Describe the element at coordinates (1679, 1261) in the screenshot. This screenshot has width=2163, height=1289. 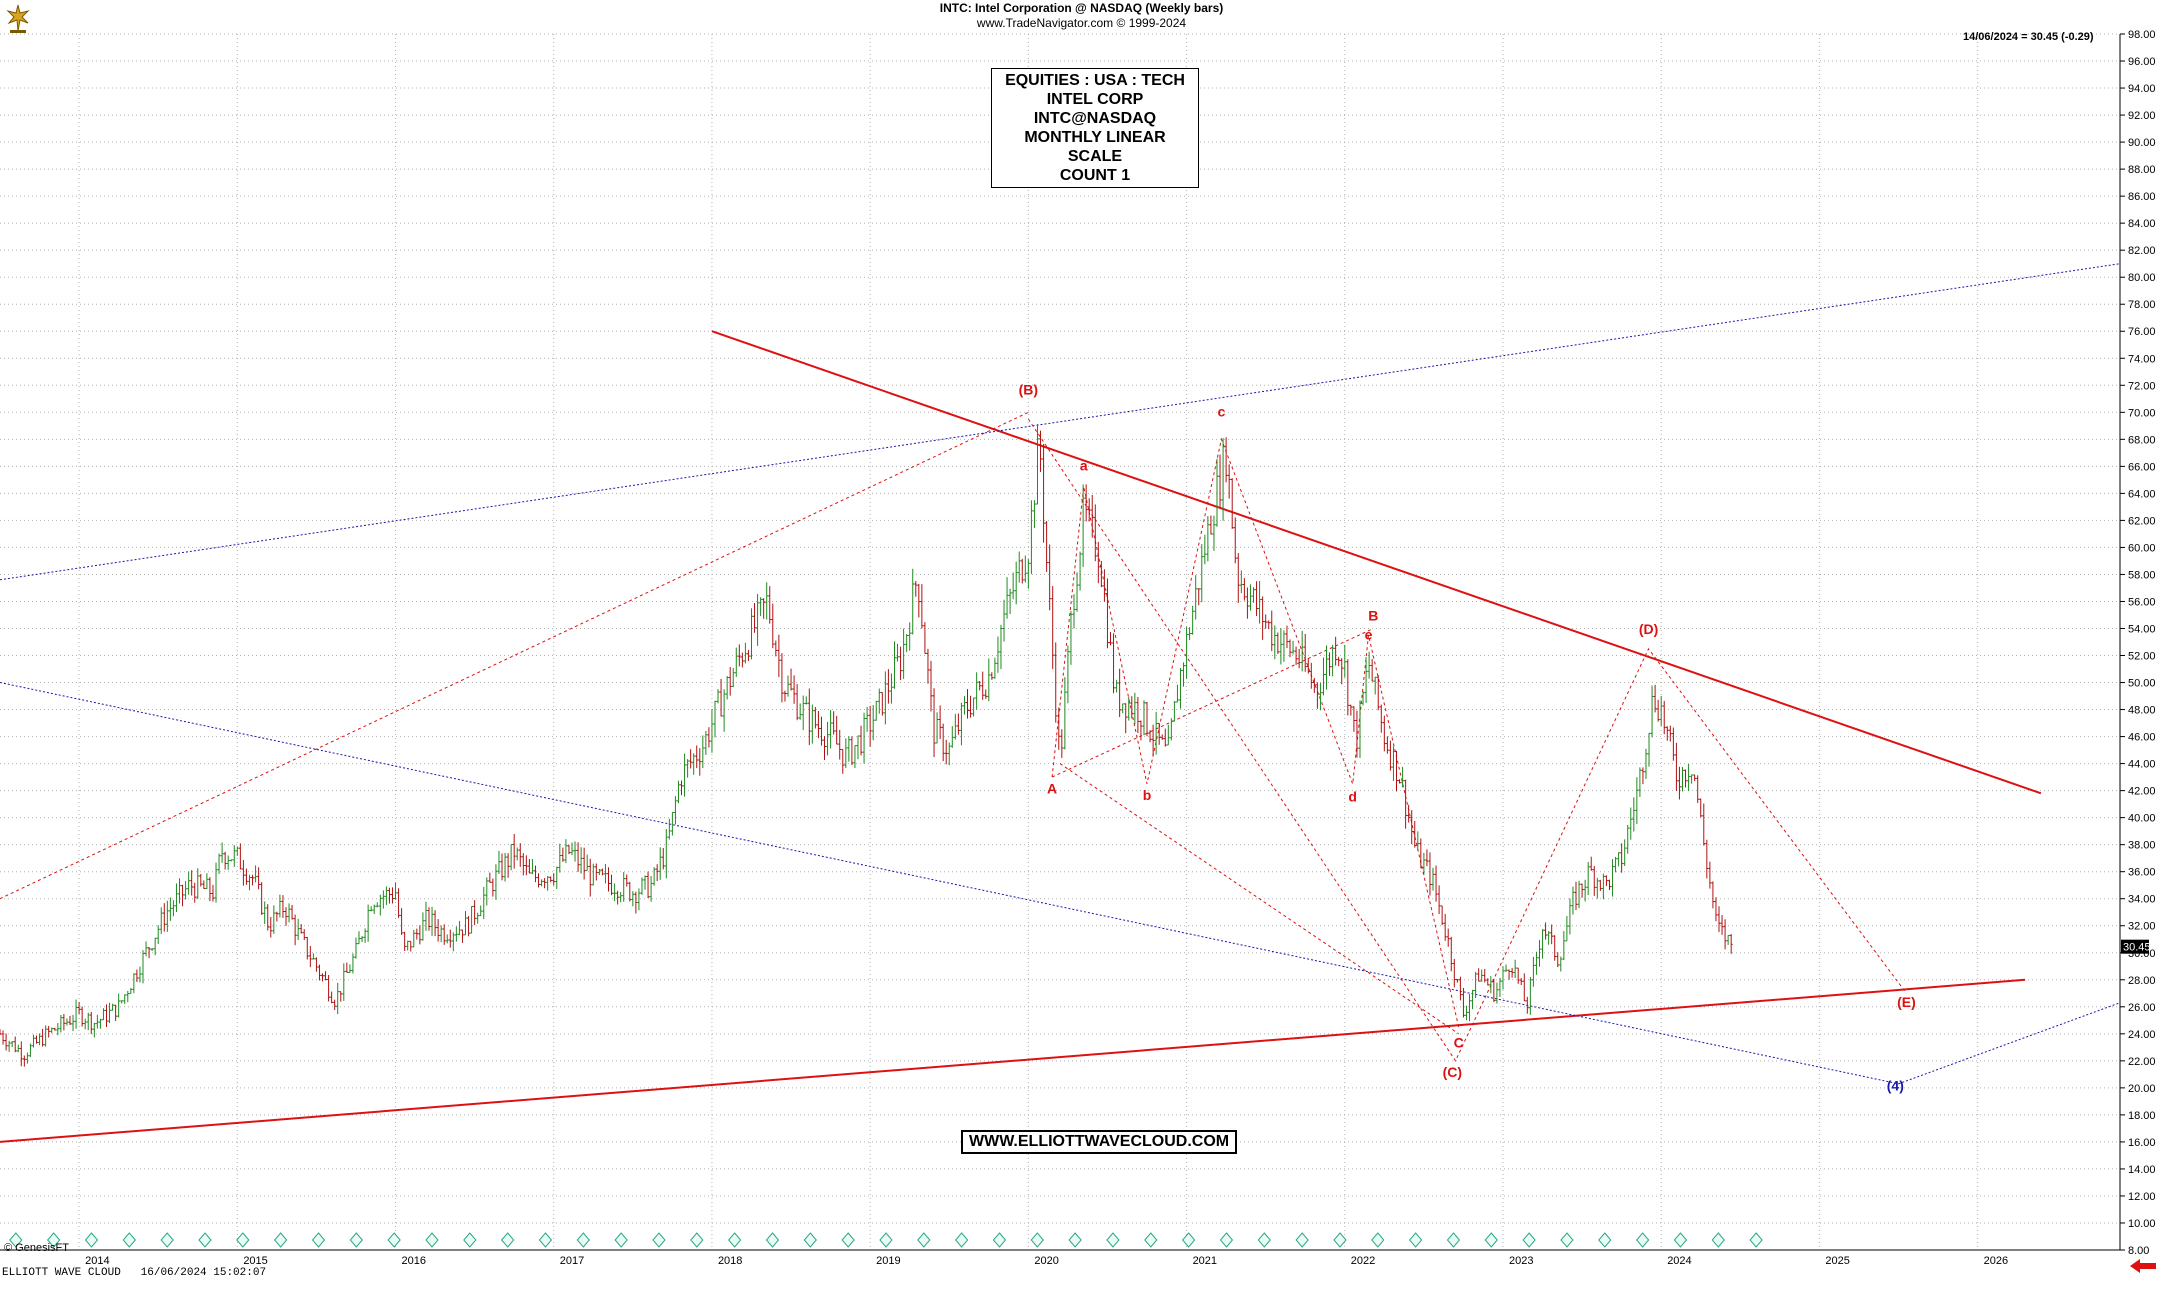
I see `x-tick-label: 2024` at that location.